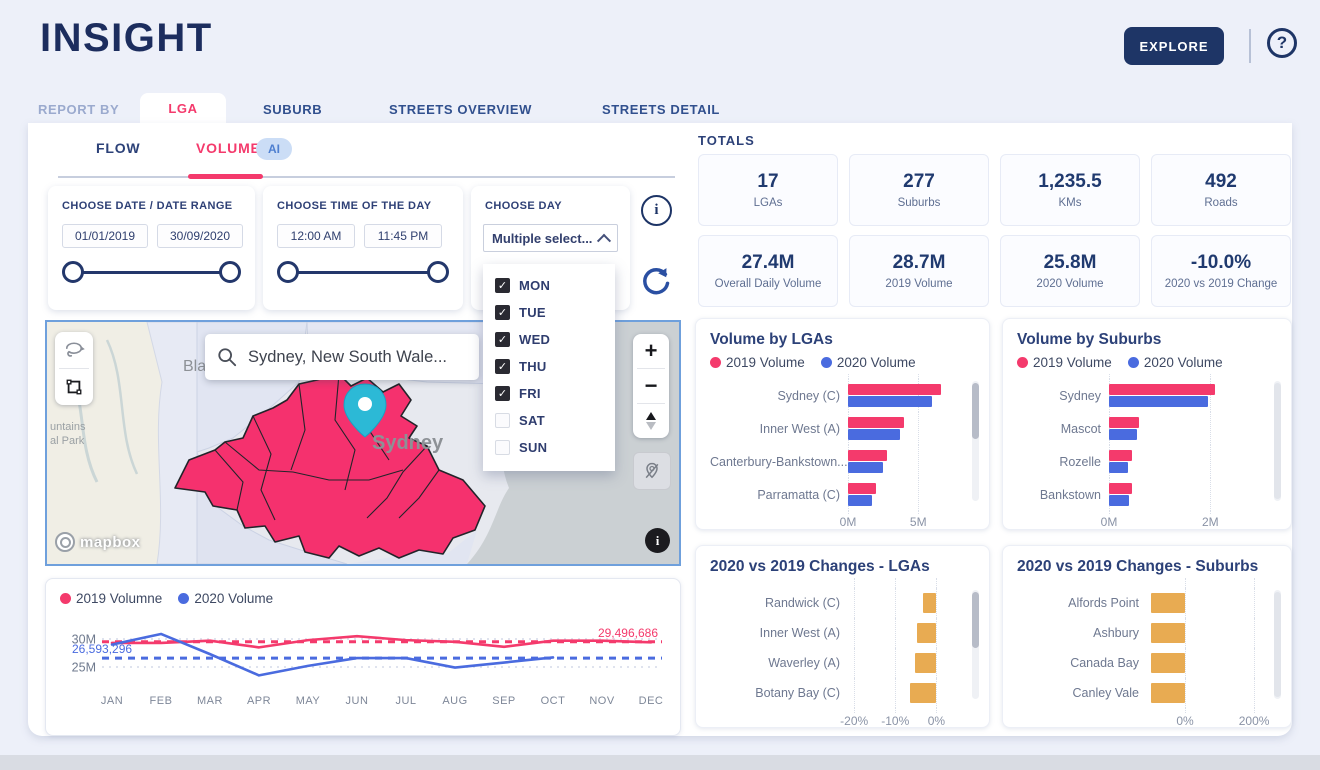  I want to click on date-range-slider, so click(151, 272).